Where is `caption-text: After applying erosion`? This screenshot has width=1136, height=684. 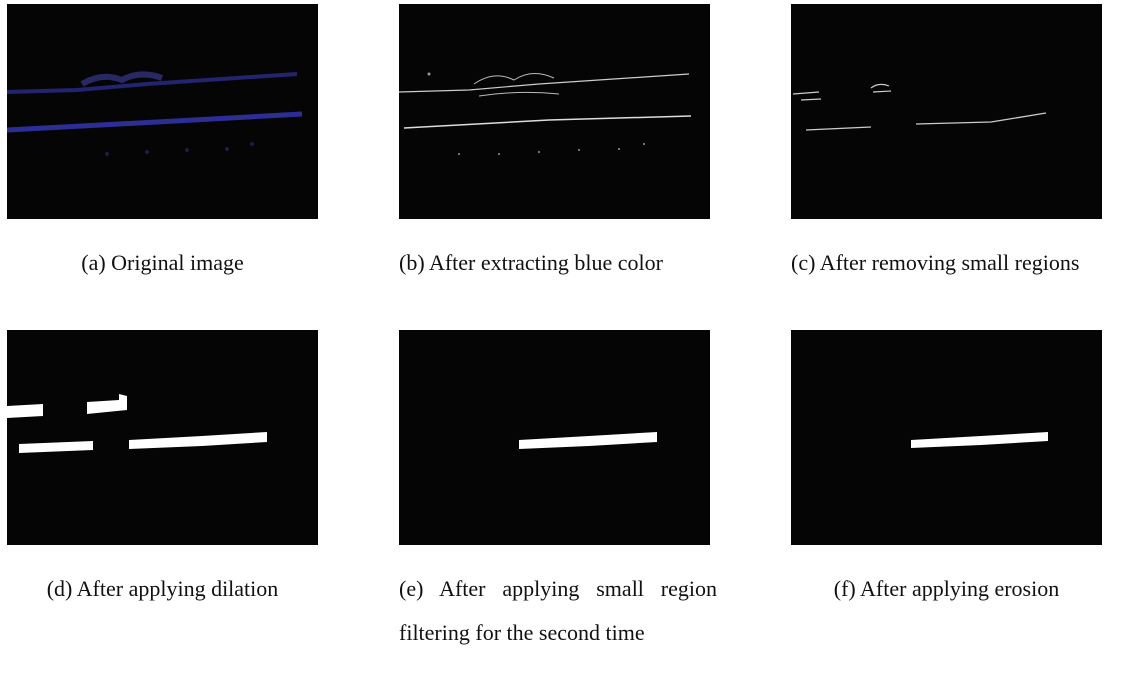
caption-text: After applying erosion is located at coordinates (960, 588).